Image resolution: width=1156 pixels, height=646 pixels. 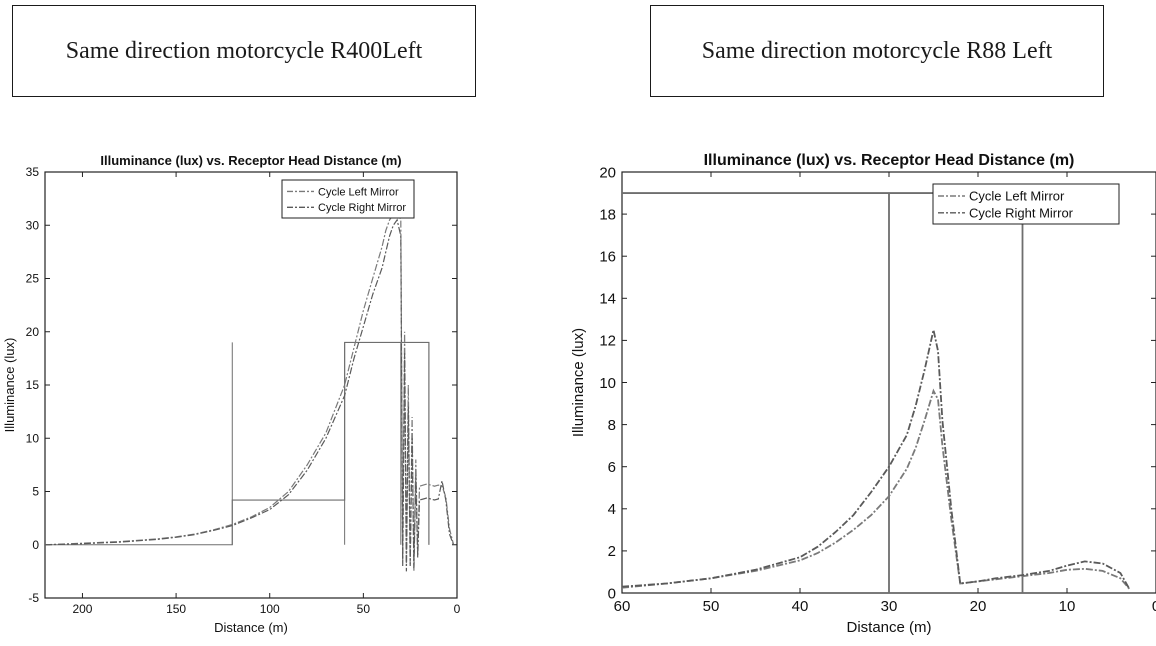 I want to click on left-chart-y-axis-label: Illuminance (lux), so click(x=9, y=385).